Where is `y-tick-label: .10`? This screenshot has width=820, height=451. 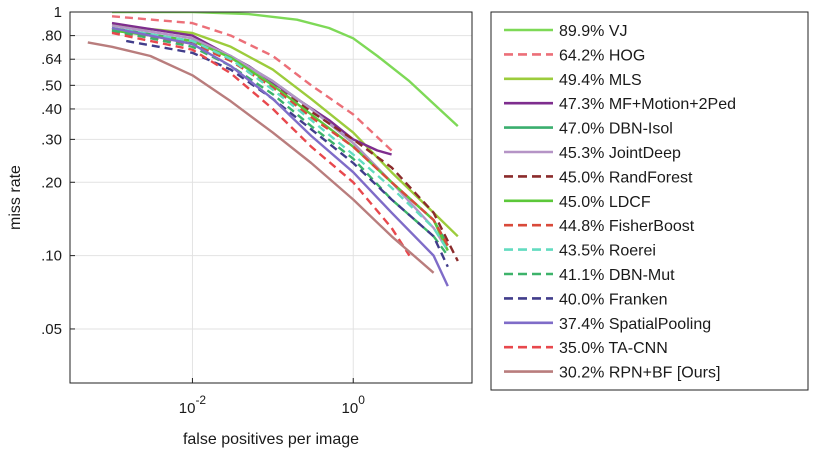
y-tick-label: .10 is located at coordinates (51, 256).